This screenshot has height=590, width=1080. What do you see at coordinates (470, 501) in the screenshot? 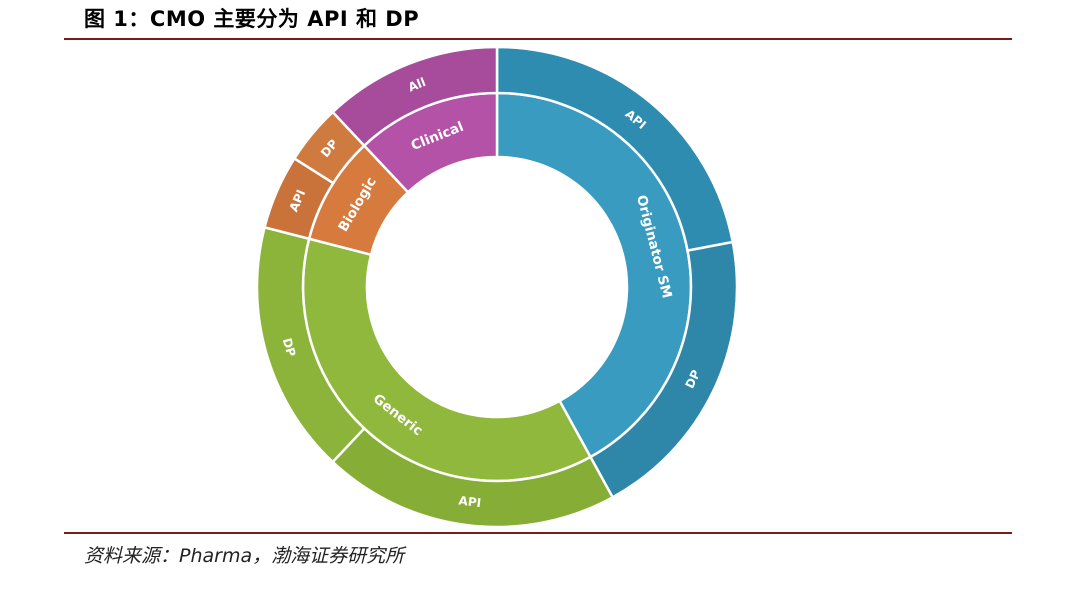
I see `outer-generic-api-label: API` at bounding box center [470, 501].